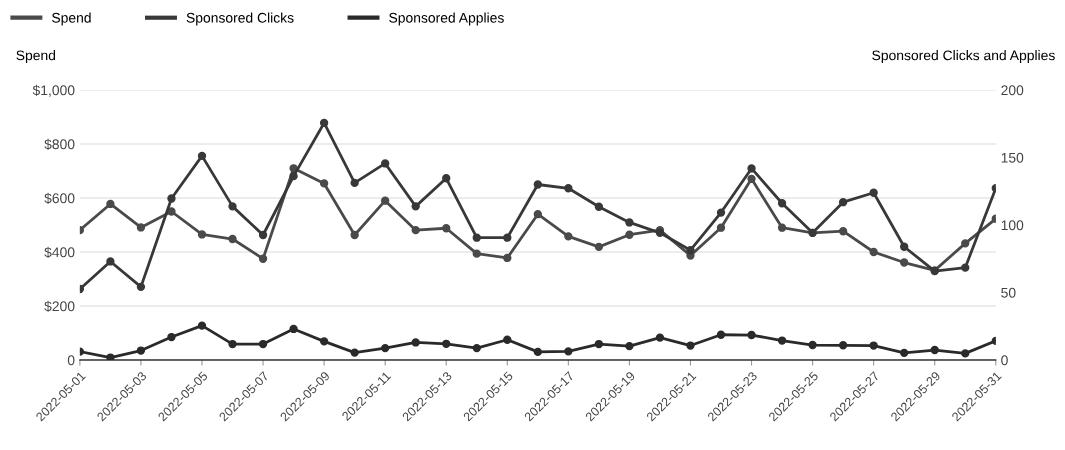 Image resolution: width=1065 pixels, height=450 pixels. What do you see at coordinates (1004, 360) in the screenshot?
I see `y2-tick-label: 0` at bounding box center [1004, 360].